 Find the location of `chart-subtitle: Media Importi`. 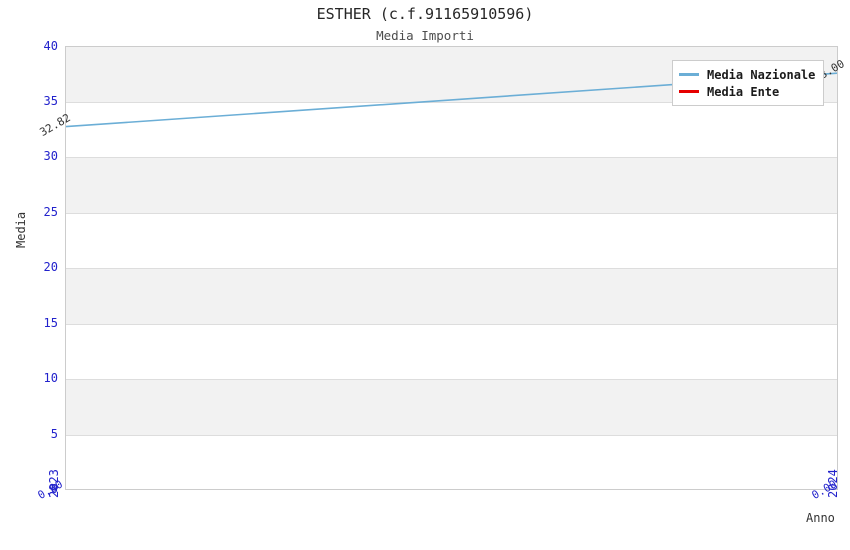

chart-subtitle: Media Importi is located at coordinates (425, 35).